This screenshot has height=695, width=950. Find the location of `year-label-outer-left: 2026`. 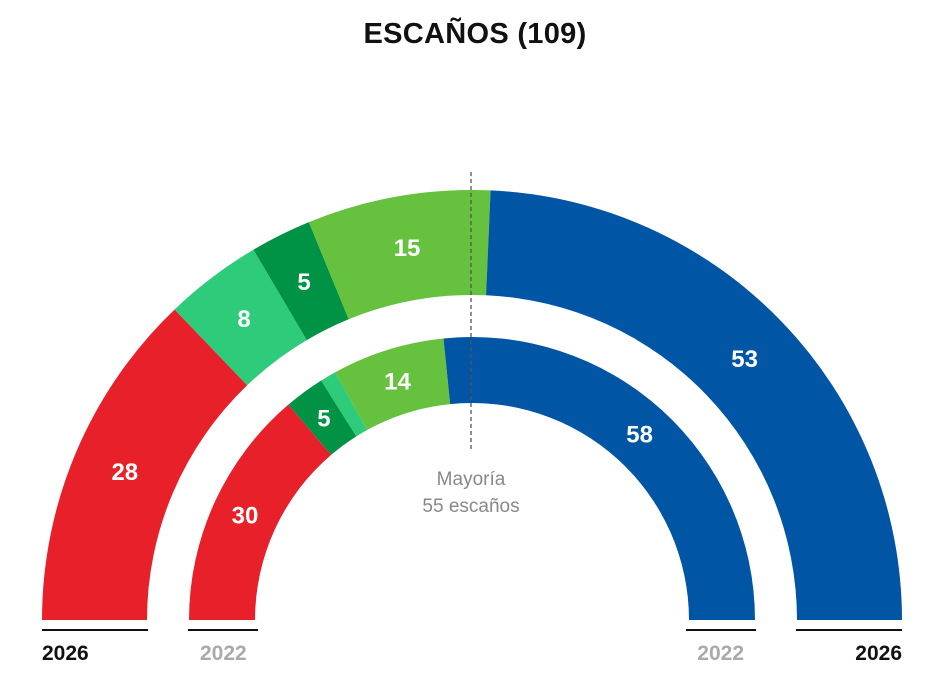

year-label-outer-left: 2026 is located at coordinates (65, 653).